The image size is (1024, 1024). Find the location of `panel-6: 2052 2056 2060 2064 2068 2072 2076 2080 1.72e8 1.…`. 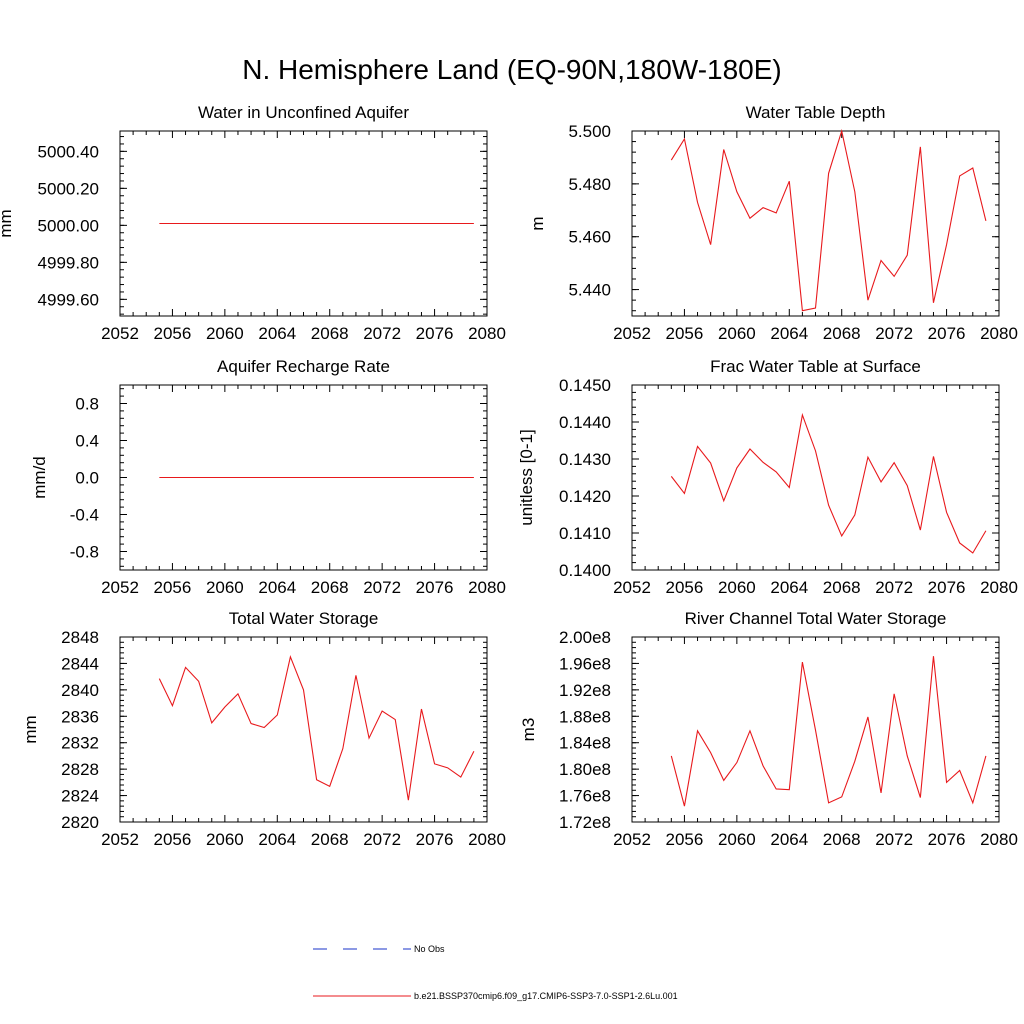

panel-6: 2052 2056 2060 2064 2068 2072 2076 2080 1.72e8 1.… is located at coordinates (768, 729).